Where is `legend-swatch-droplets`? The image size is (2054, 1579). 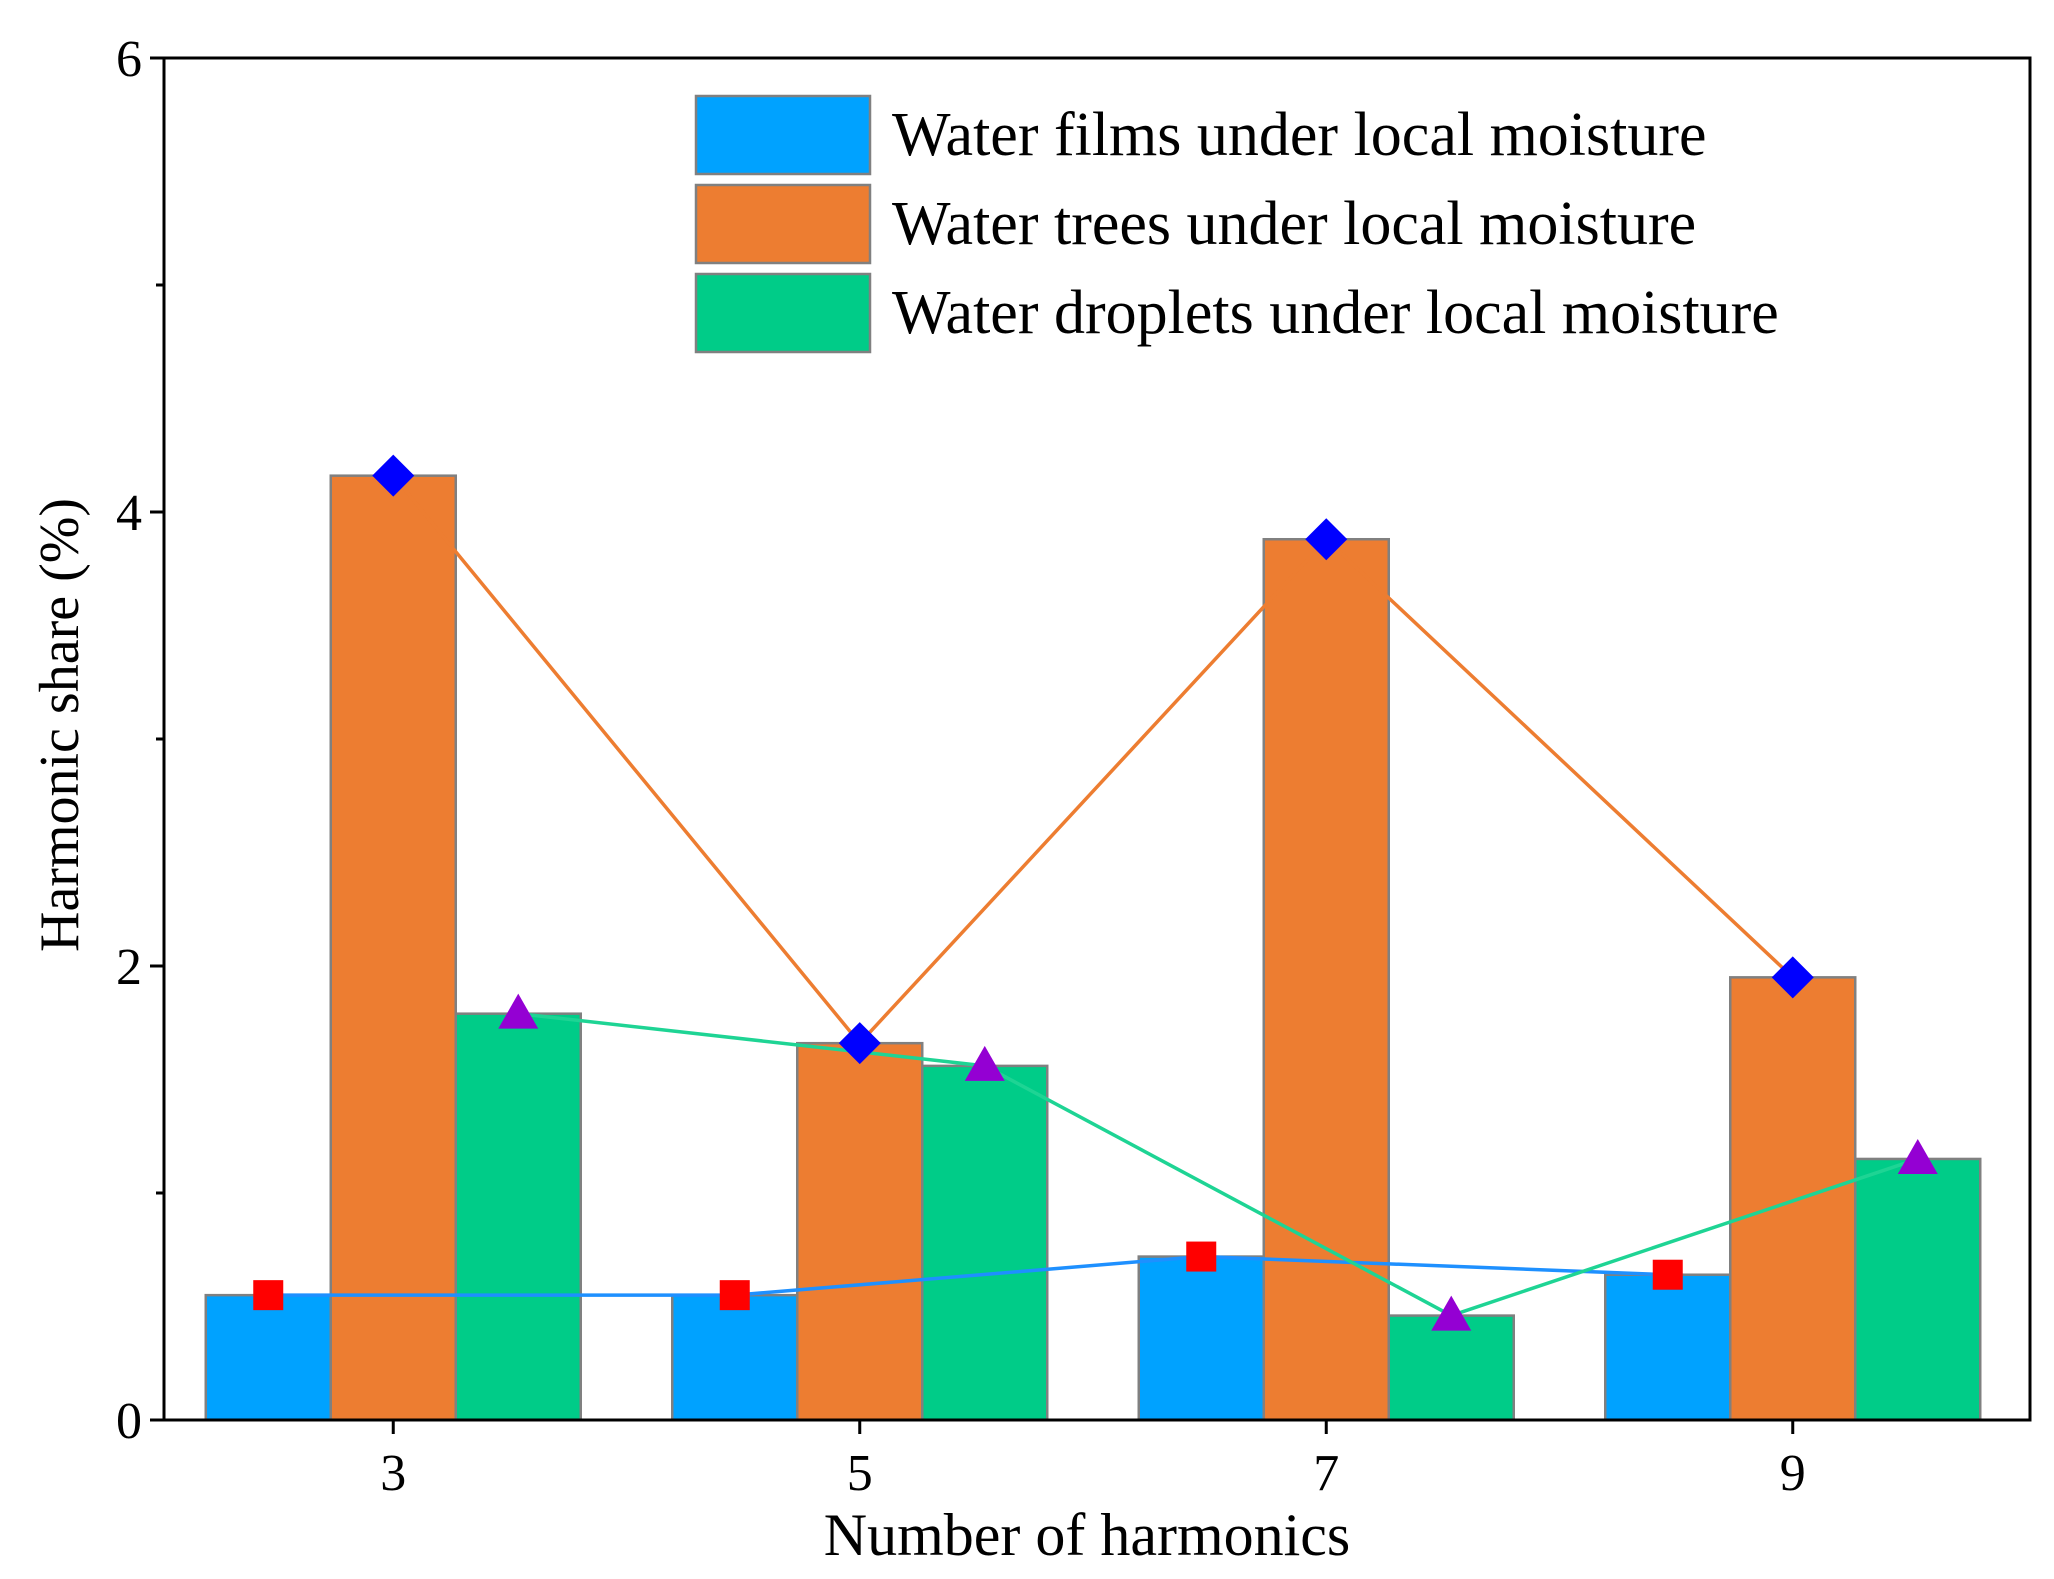 legend-swatch-droplets is located at coordinates (783, 313).